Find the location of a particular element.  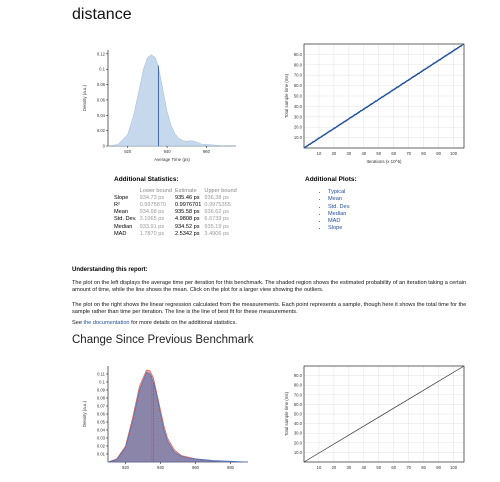

estimate: 2.5342 ps is located at coordinates (187, 233).